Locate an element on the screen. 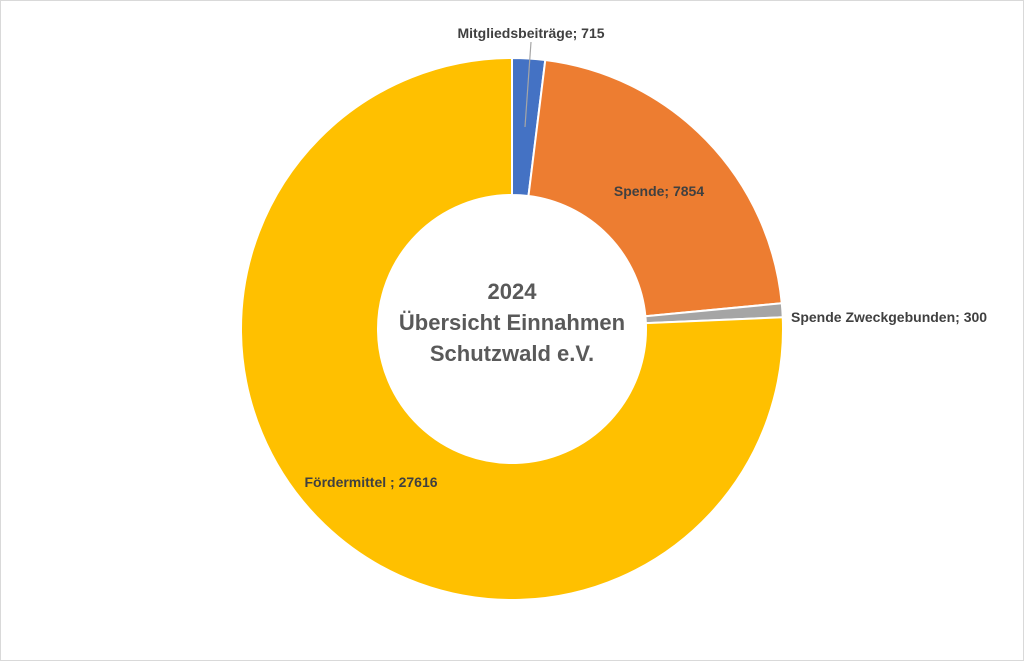 This screenshot has height=661, width=1024. chart-title-line-2: Übersicht Einnahmen is located at coordinates (512, 322).